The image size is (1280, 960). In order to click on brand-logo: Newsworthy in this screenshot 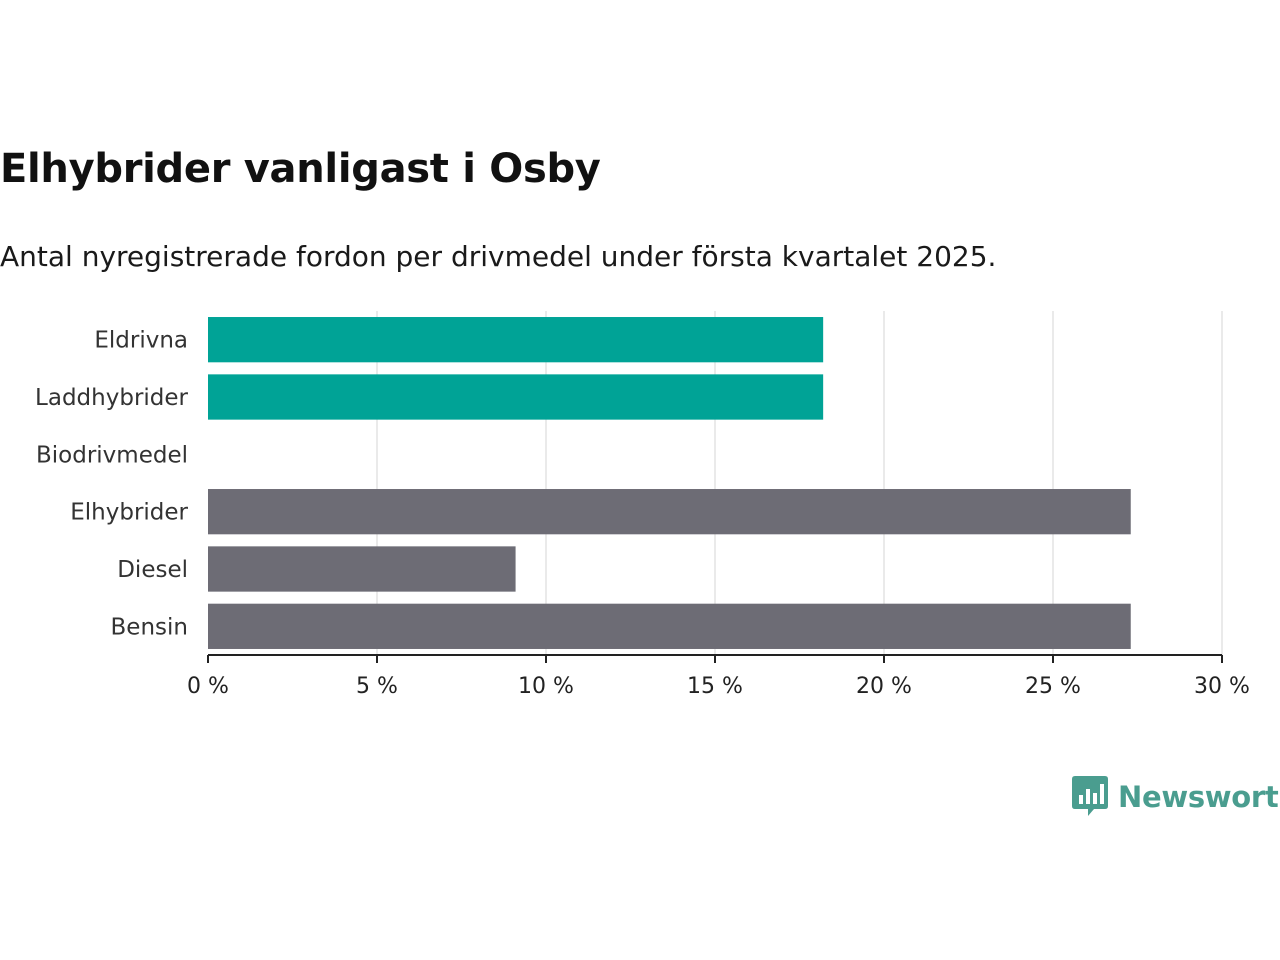, I will do `click(1176, 797)`.